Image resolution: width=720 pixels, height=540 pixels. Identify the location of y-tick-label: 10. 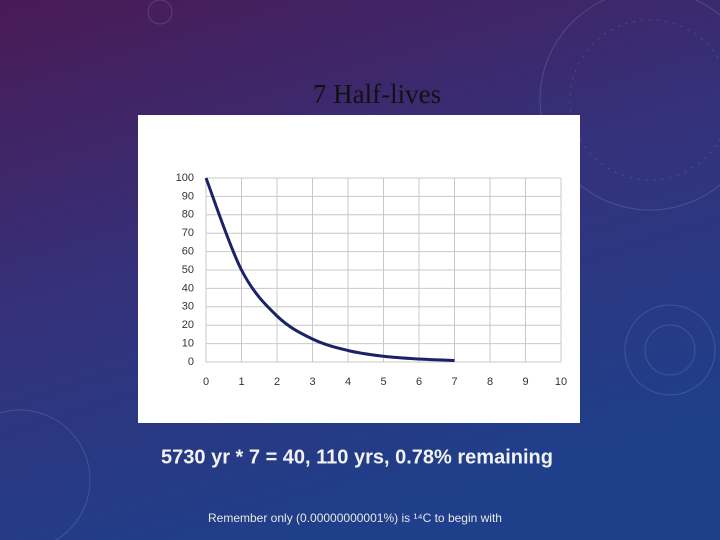
(188, 344).